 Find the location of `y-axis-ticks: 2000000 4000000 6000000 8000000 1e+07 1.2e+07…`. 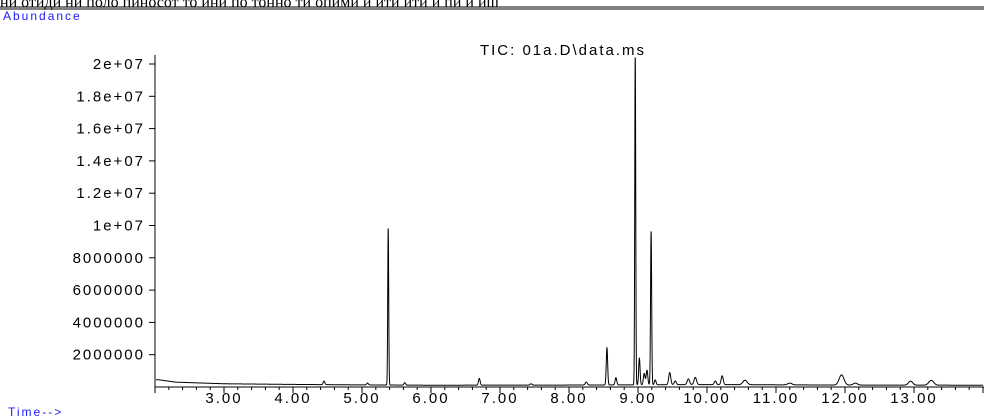

y-axis-ticks: 2000000 4000000 6000000 8000000 1e+07 1.2e+07… is located at coordinates (114, 210).